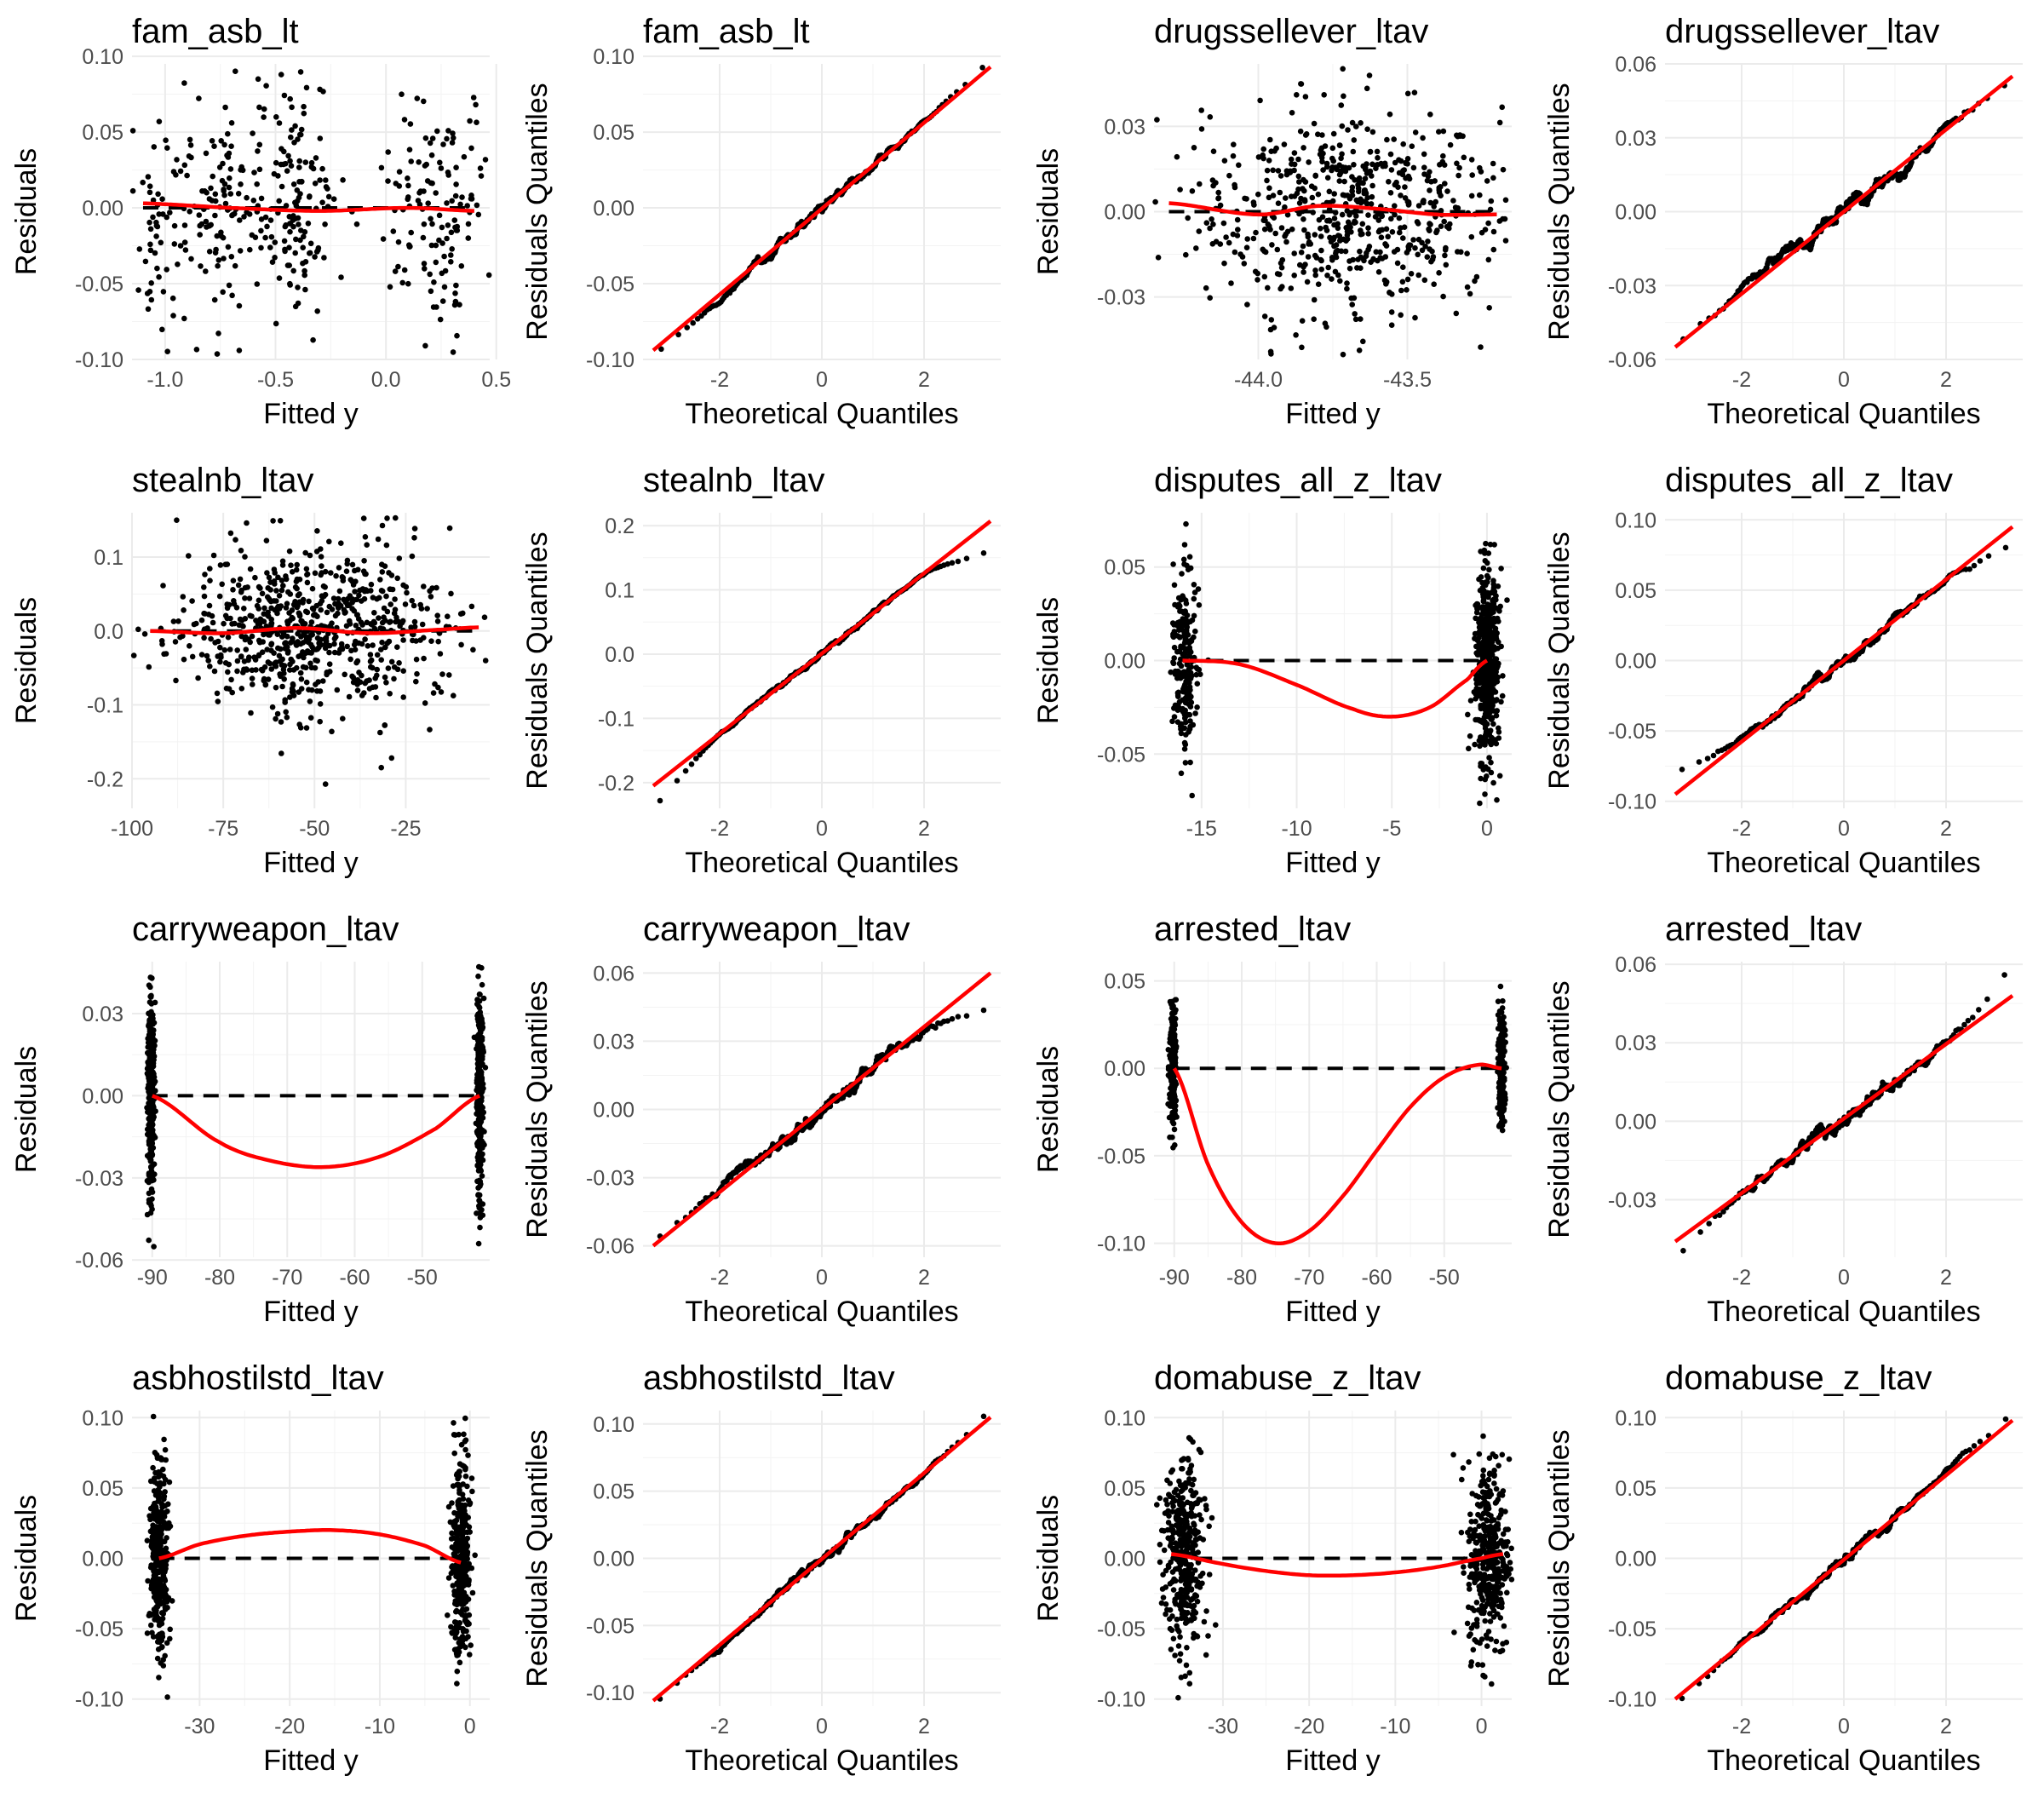  I want to click on panel-8-qq-point, so click(1714, 756).